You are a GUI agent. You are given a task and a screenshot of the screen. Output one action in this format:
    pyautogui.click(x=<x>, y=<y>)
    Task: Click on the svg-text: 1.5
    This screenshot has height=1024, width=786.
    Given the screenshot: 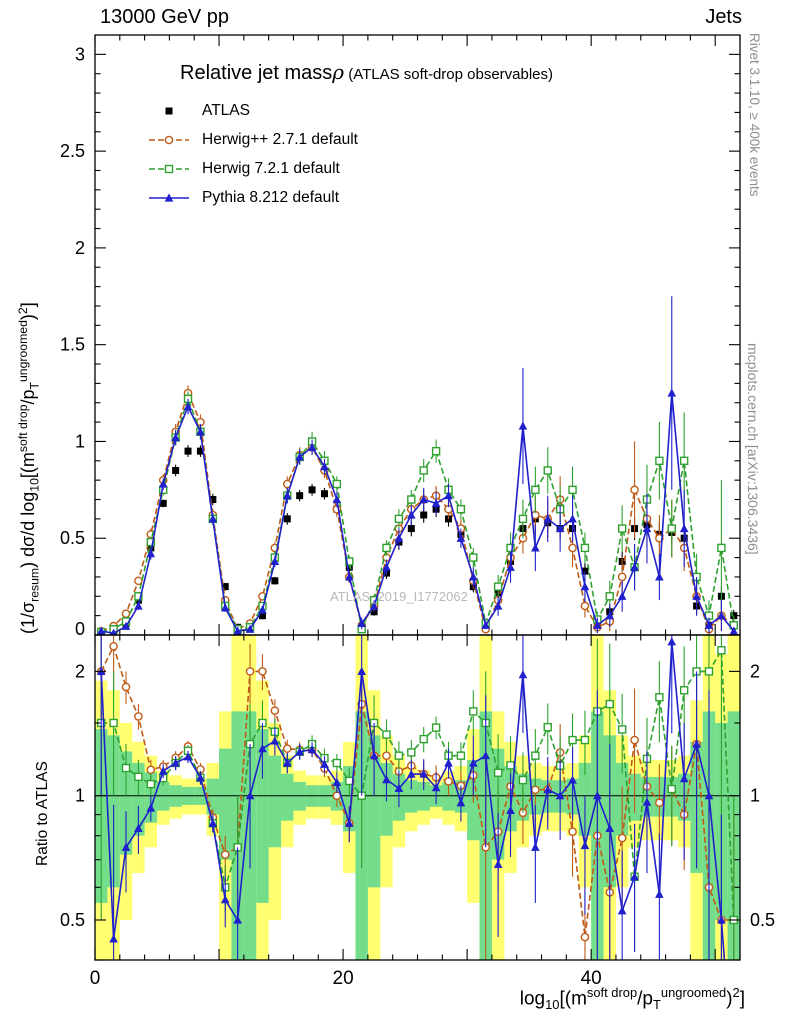 What is the action you would take?
    pyautogui.click(x=72, y=345)
    